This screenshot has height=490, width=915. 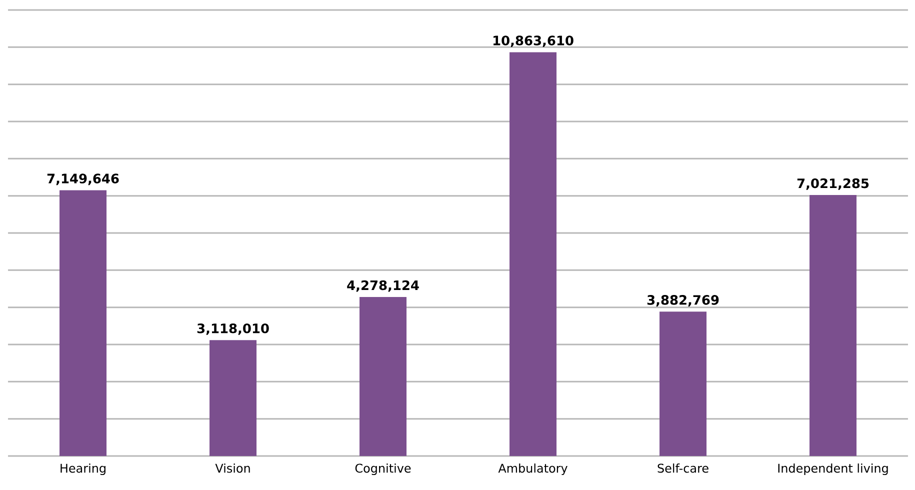 I want to click on data-label: 7,021,285, so click(x=833, y=184).